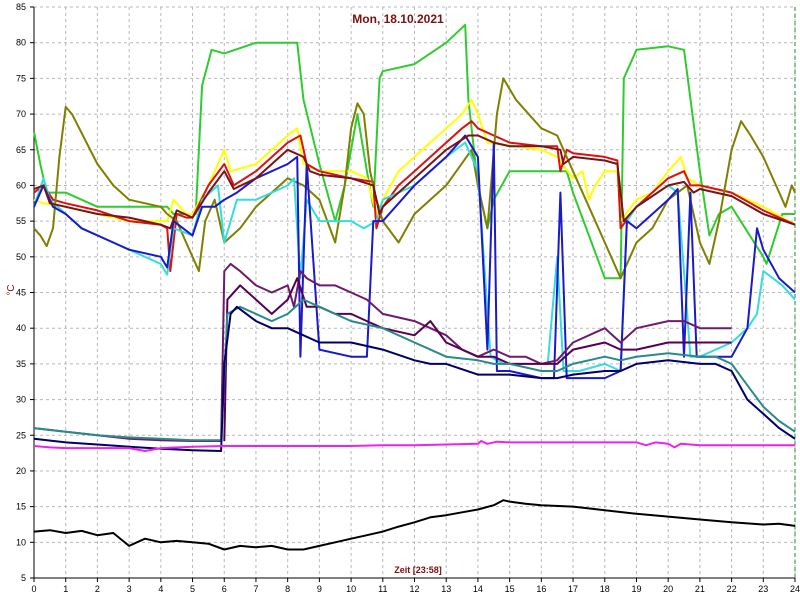  Describe the element at coordinates (446, 589) in the screenshot. I see `x-tick-label: 13` at that location.